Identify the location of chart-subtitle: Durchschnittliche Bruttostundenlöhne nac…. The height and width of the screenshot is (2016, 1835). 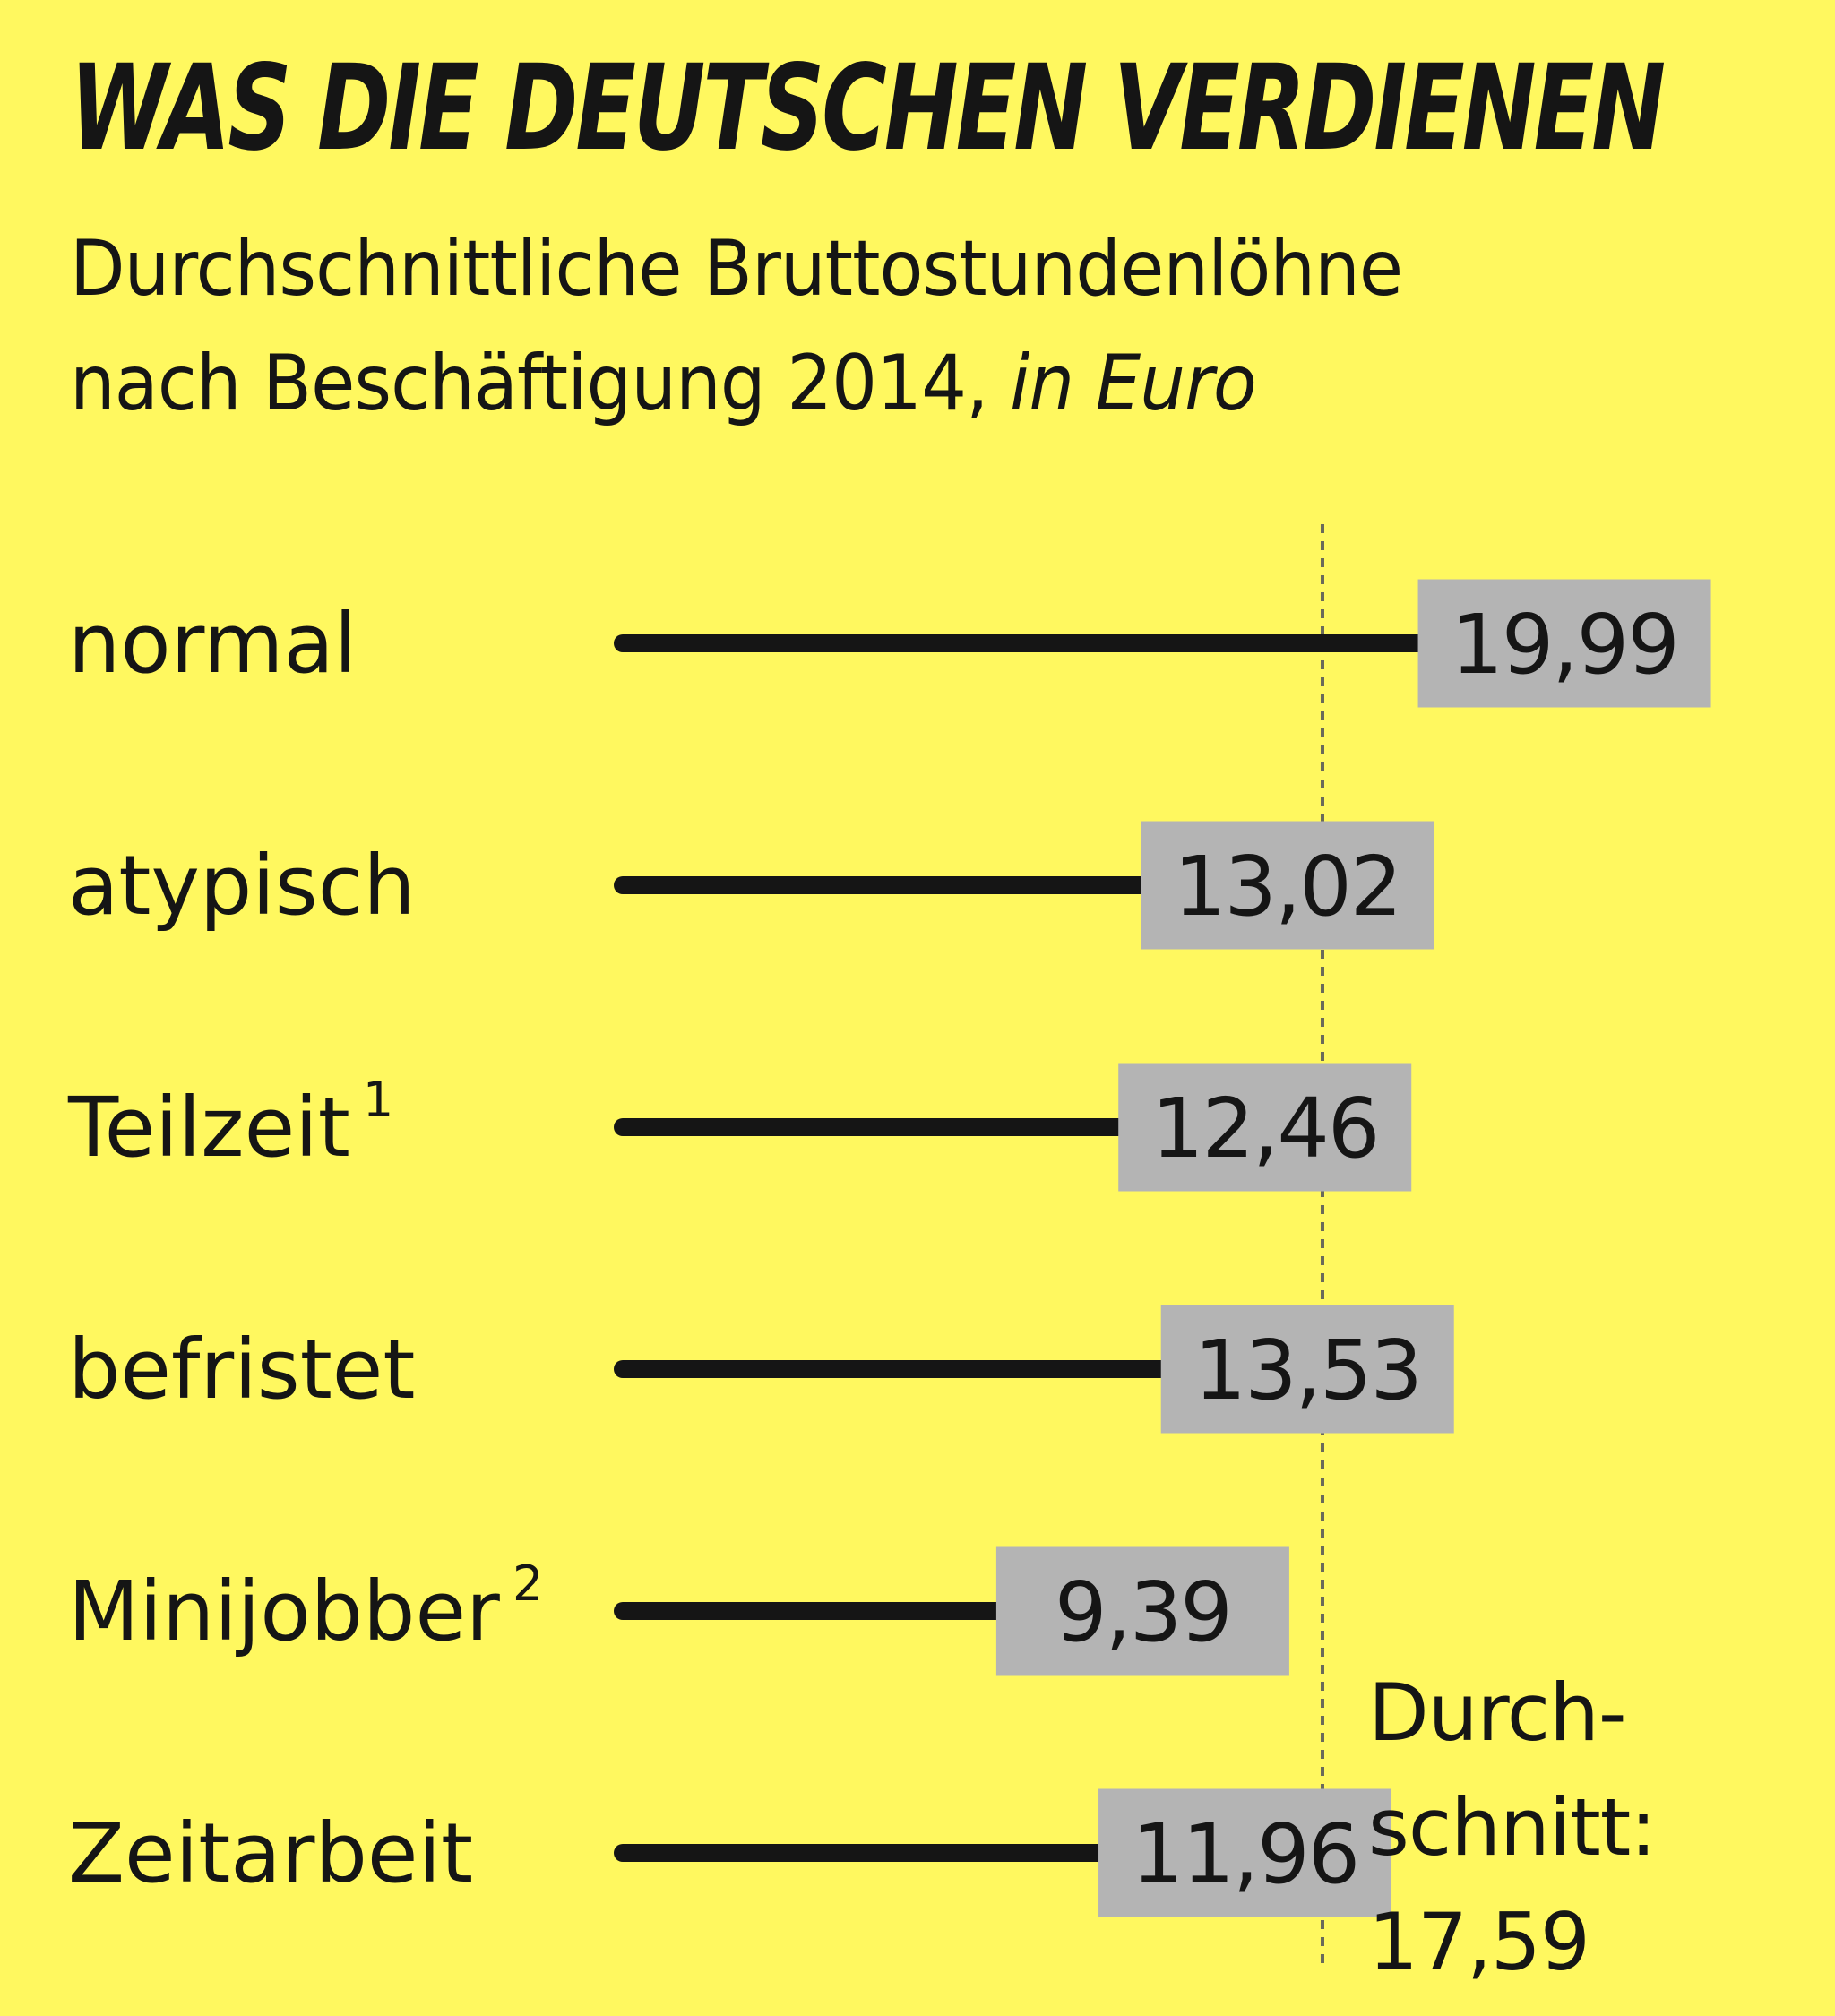
(737, 326).